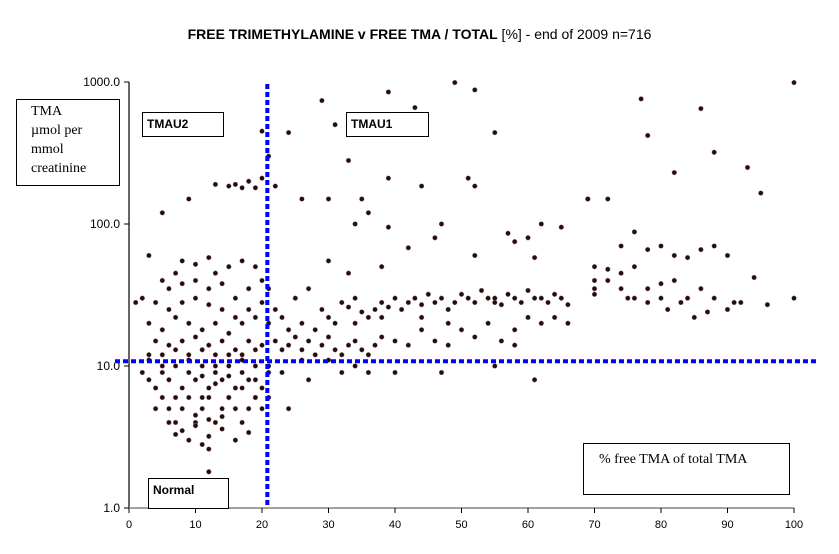 This screenshot has height=554, width=839. I want to click on x-tick-label: 10, so click(195, 525).